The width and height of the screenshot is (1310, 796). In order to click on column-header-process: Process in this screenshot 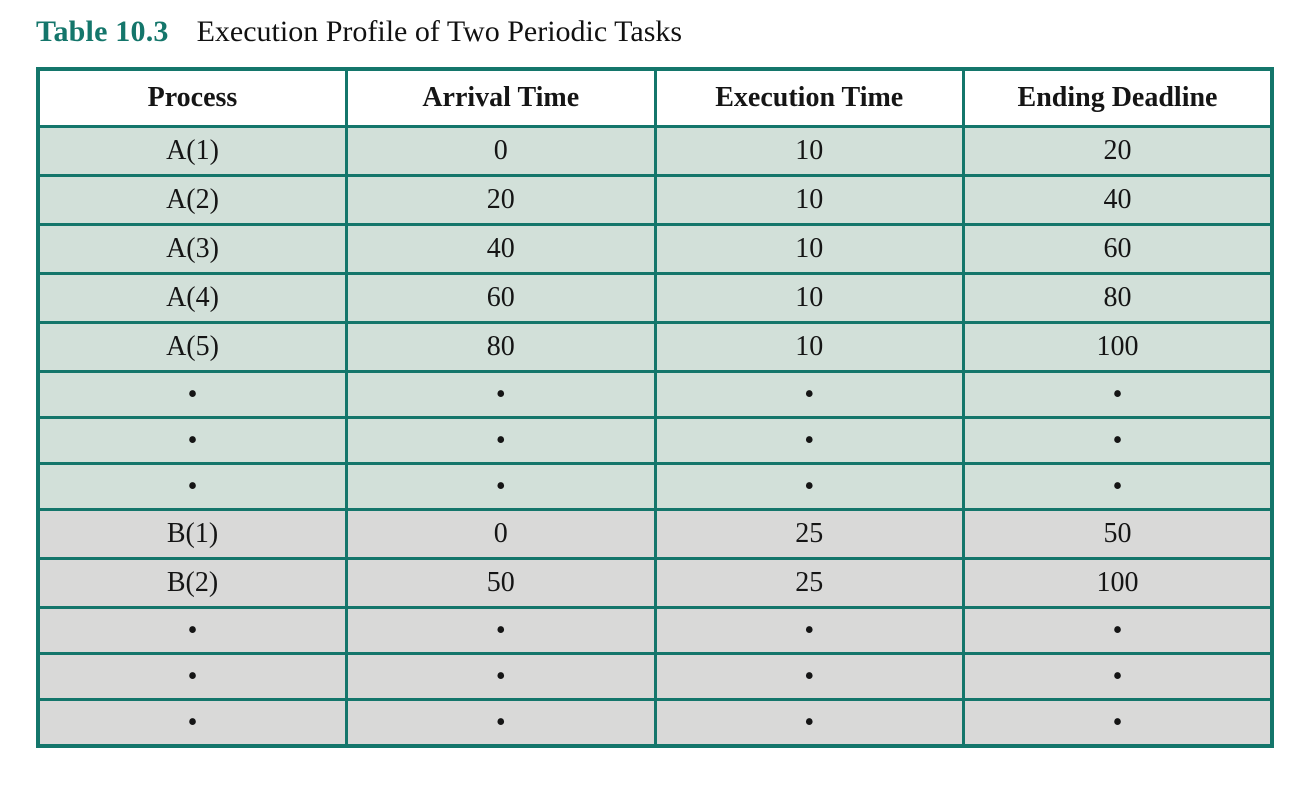, I will do `click(192, 97)`.